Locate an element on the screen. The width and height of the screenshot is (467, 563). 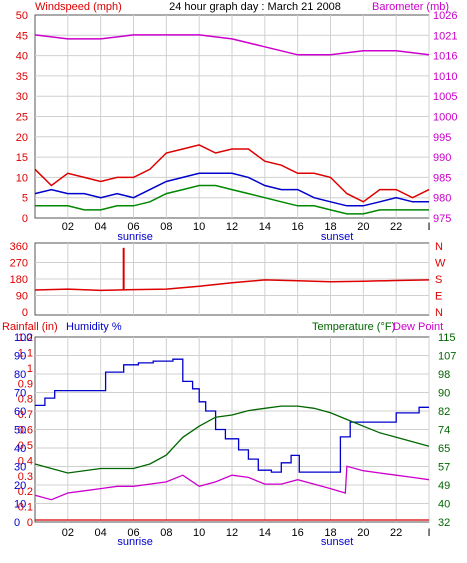
dewpoint-axis-label: Dew Point is located at coordinates (418, 327).